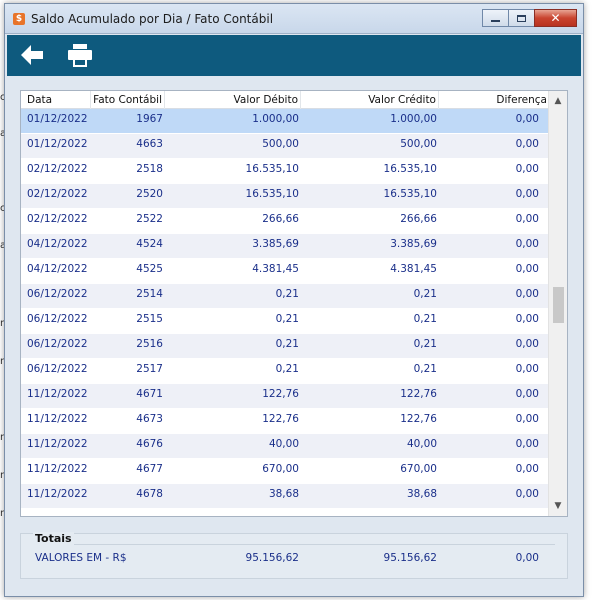 The image size is (592, 600). I want to click on cell-credito: 670,00, so click(418, 469).